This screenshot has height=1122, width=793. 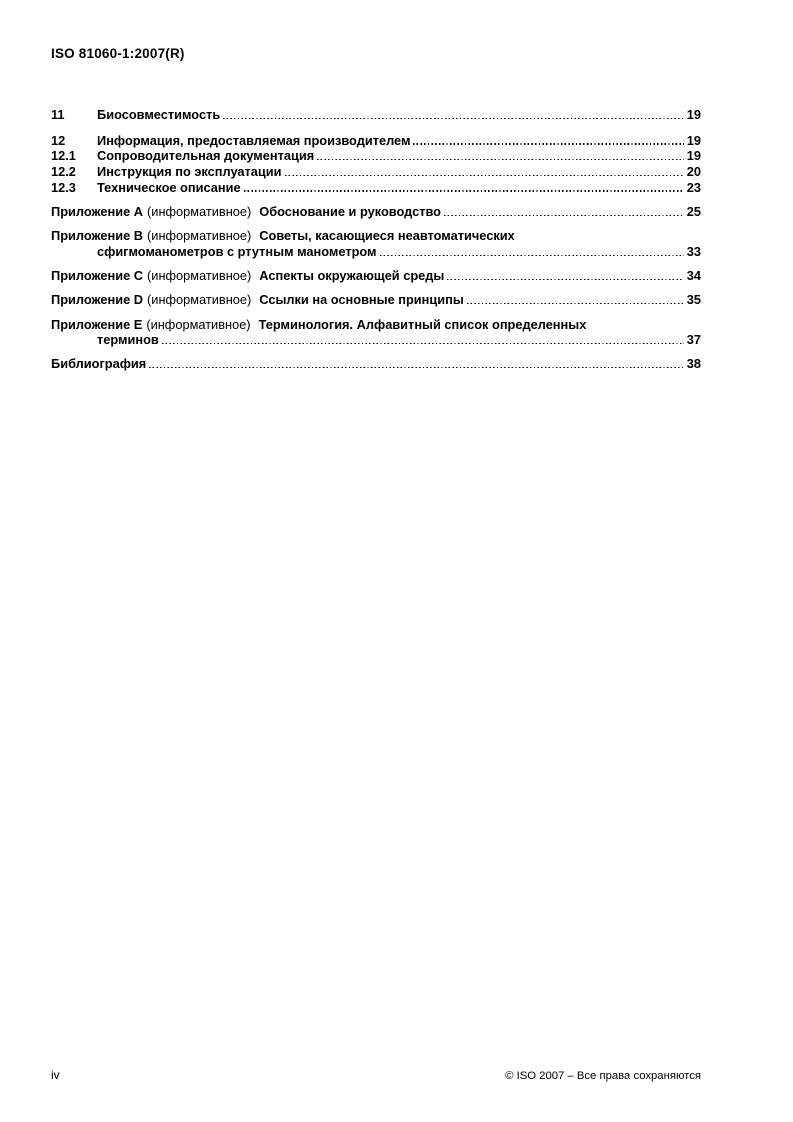 I want to click on footer-page-number: iv, so click(x=55, y=1075).